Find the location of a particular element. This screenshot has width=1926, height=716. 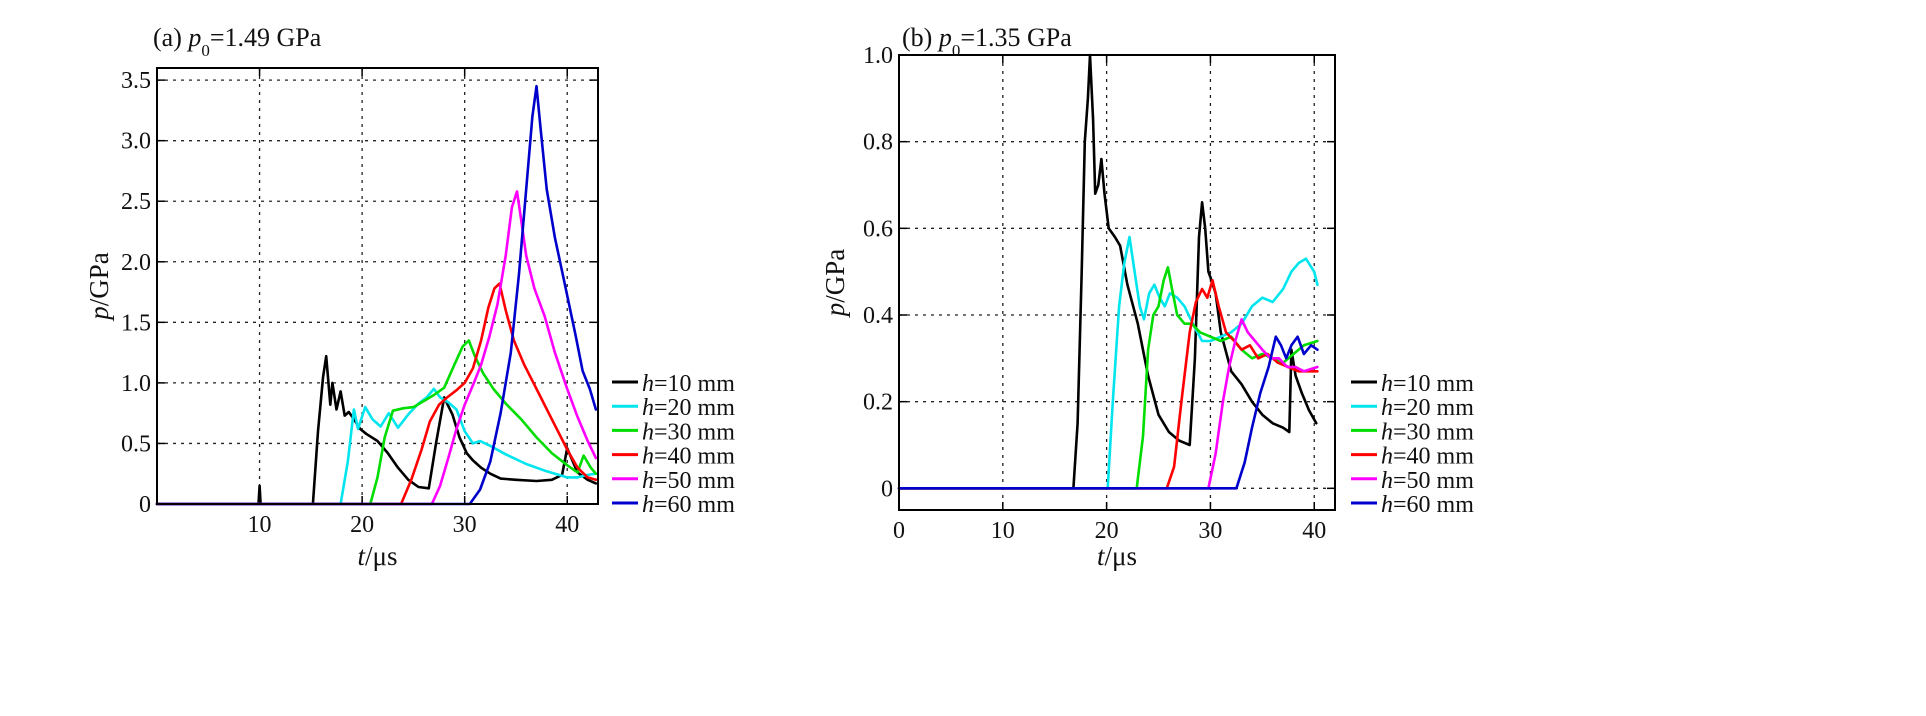

y-tick-label: 0.8 is located at coordinates (878, 143).